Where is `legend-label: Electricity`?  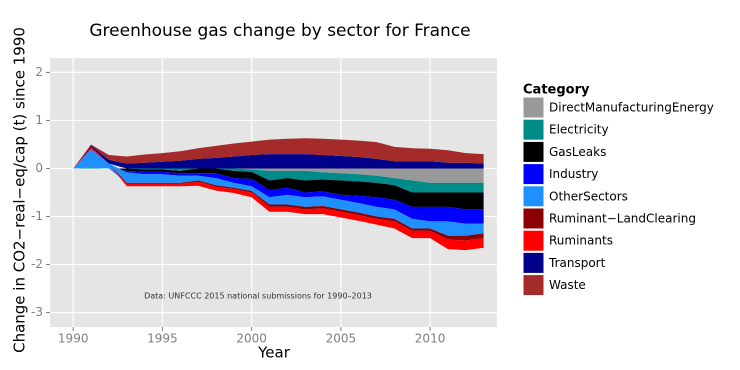 legend-label: Electricity is located at coordinates (579, 130).